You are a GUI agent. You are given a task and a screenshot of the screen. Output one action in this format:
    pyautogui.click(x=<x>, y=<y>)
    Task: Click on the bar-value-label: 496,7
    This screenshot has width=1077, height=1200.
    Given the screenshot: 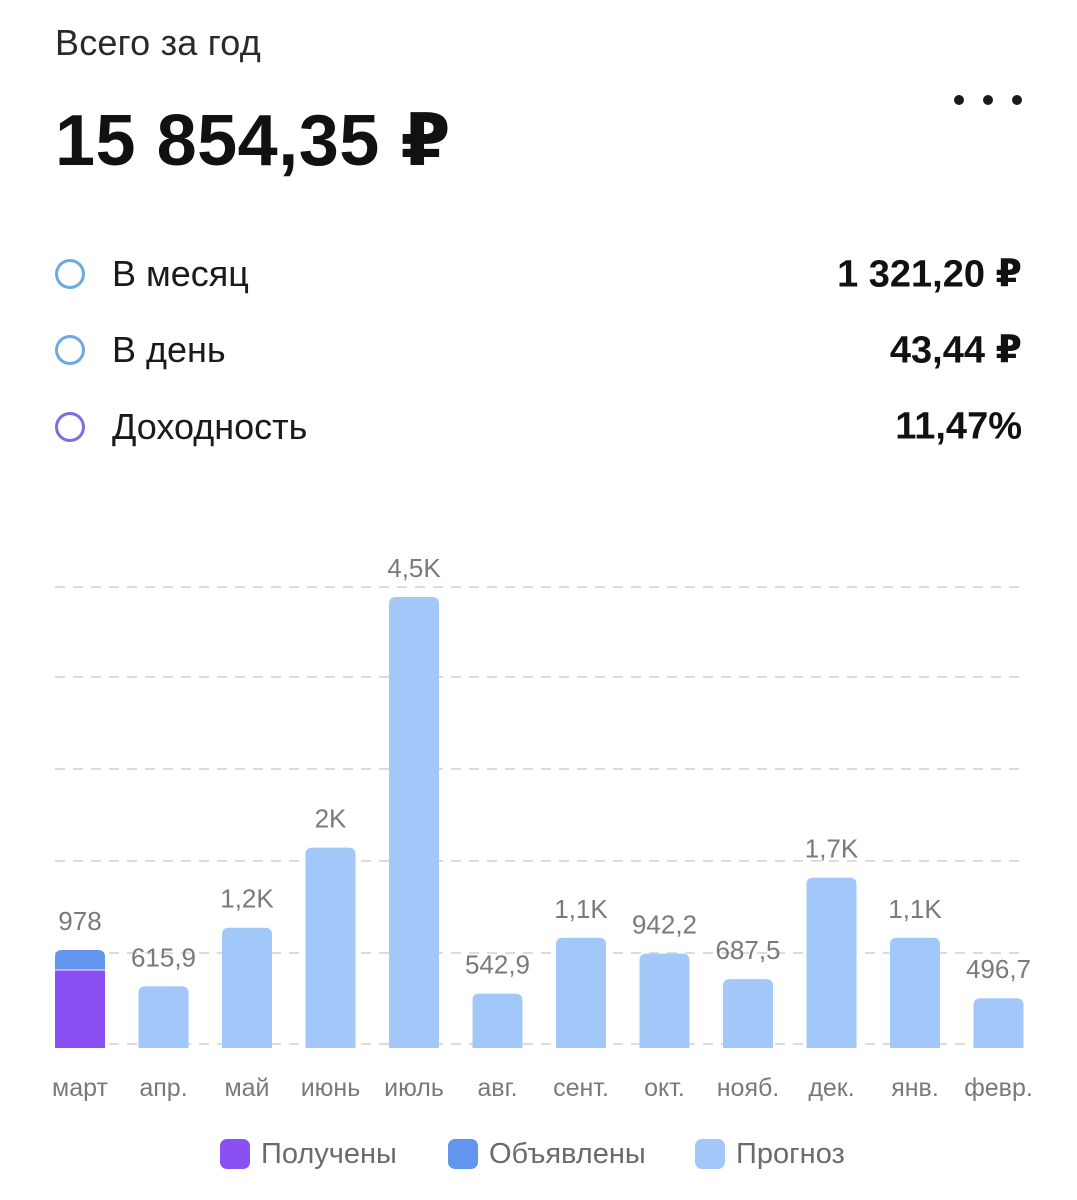 What is the action you would take?
    pyautogui.click(x=998, y=969)
    